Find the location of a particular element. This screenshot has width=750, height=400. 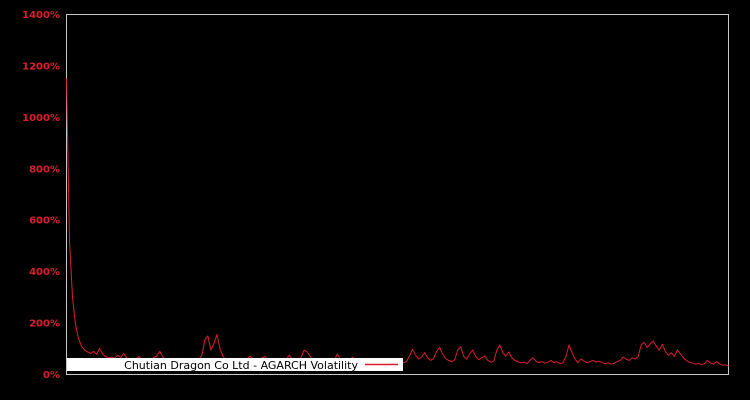

y-tick-label: 1400% is located at coordinates (41, 15).